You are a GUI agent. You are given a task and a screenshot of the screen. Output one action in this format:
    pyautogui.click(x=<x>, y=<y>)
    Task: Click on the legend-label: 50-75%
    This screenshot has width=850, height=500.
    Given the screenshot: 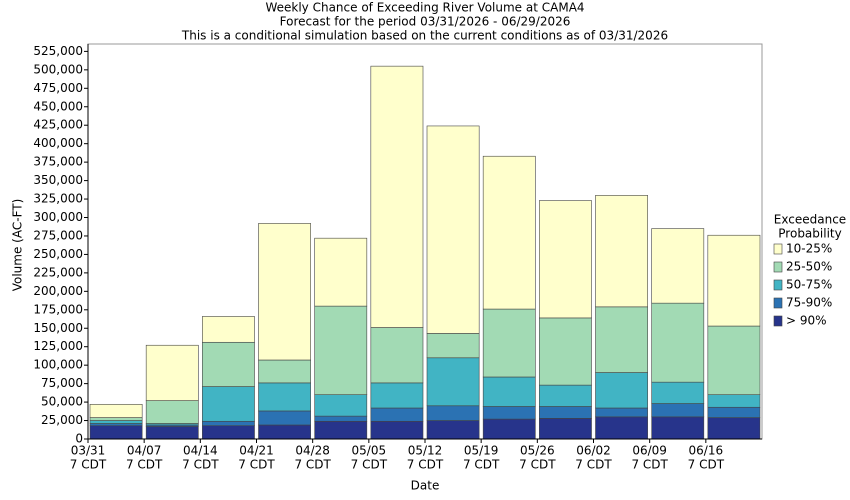 What is the action you would take?
    pyautogui.click(x=809, y=285)
    